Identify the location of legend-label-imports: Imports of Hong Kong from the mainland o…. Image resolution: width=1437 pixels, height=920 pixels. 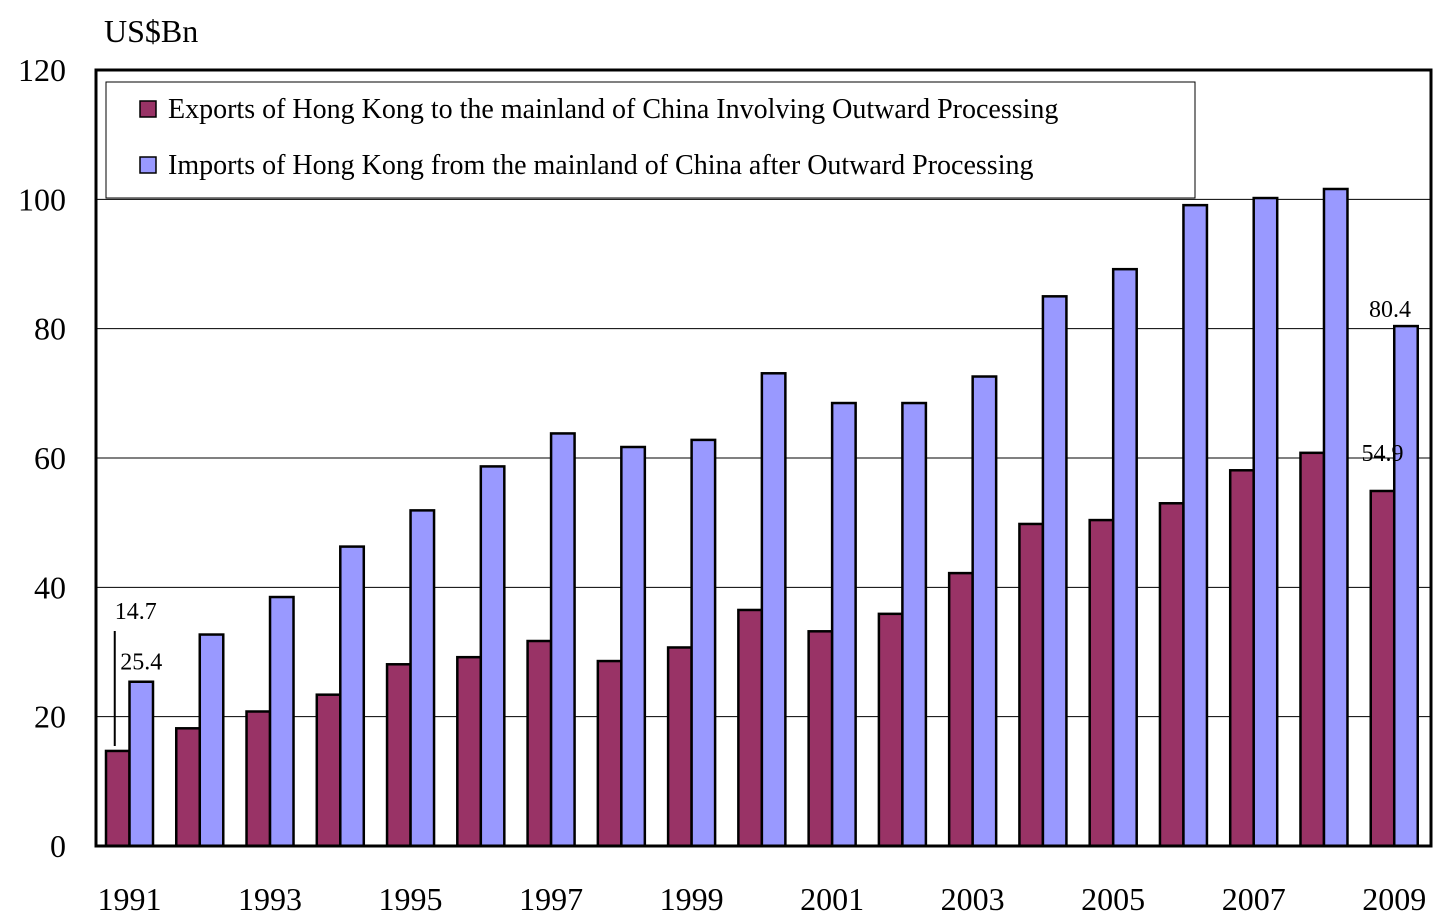
(600, 165).